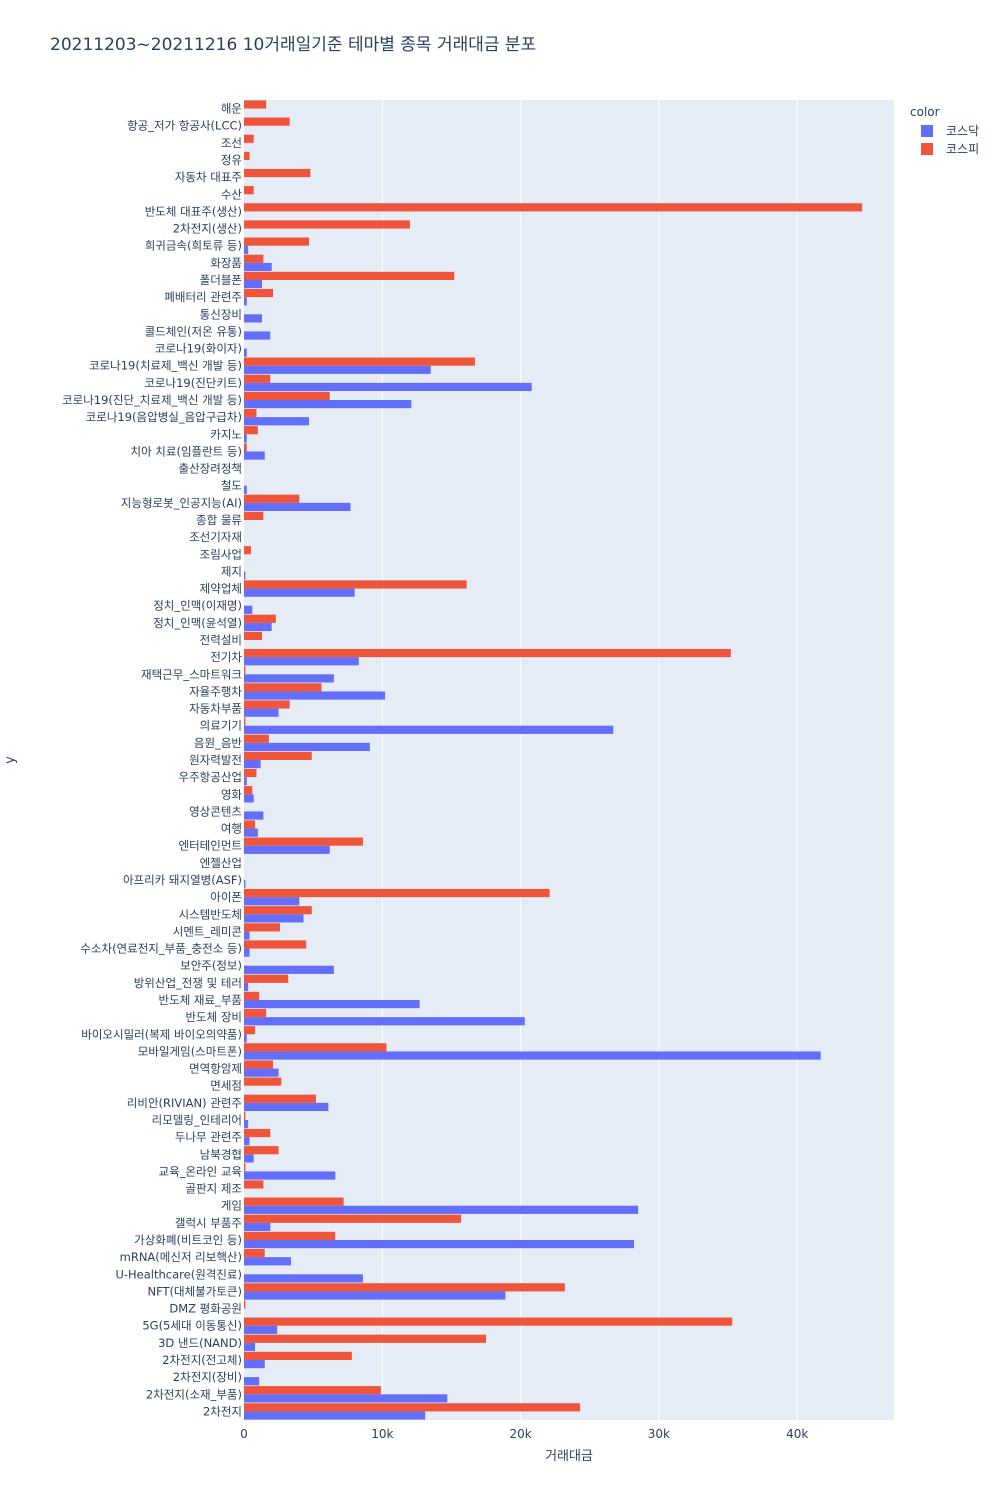  What do you see at coordinates (10, 760) in the screenshot?
I see `y-axis-title: y` at bounding box center [10, 760].